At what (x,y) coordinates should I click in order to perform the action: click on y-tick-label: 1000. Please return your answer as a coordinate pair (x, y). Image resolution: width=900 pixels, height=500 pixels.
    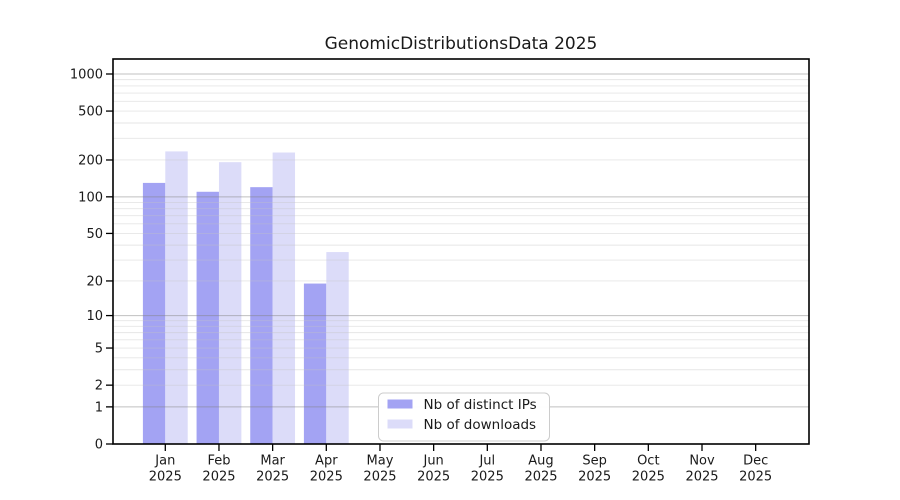
    Looking at the image, I should click on (86, 75).